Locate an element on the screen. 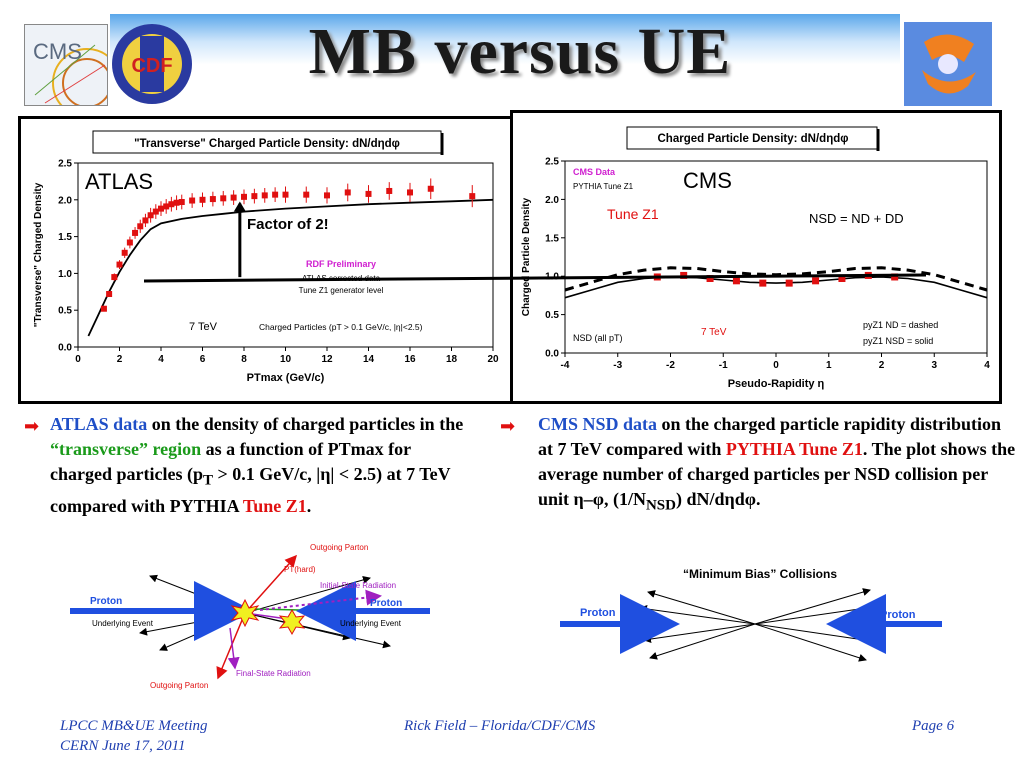 This screenshot has height=768, width=1024. energy-label: 7 TeV is located at coordinates (714, 332).